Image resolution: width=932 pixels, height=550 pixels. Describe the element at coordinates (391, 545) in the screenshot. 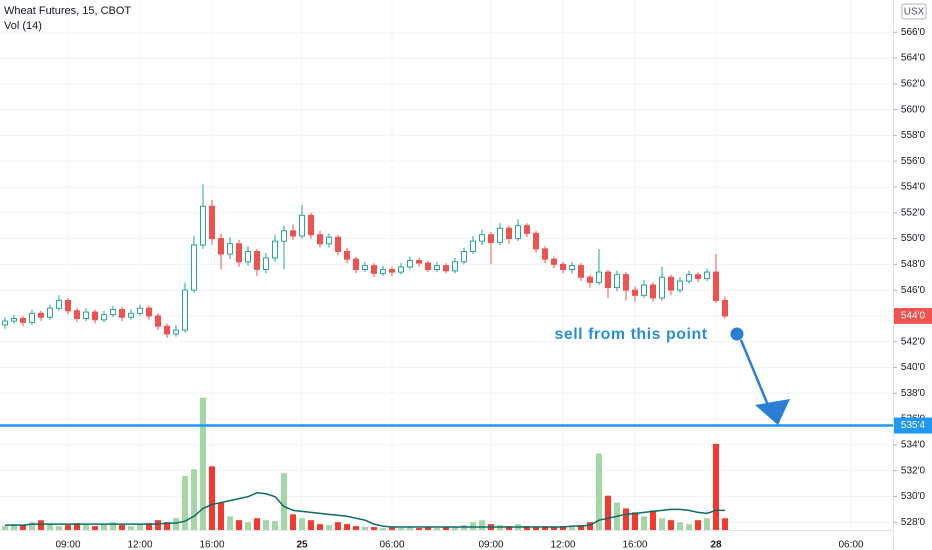

I see `x-tick-label: 06:00` at that location.